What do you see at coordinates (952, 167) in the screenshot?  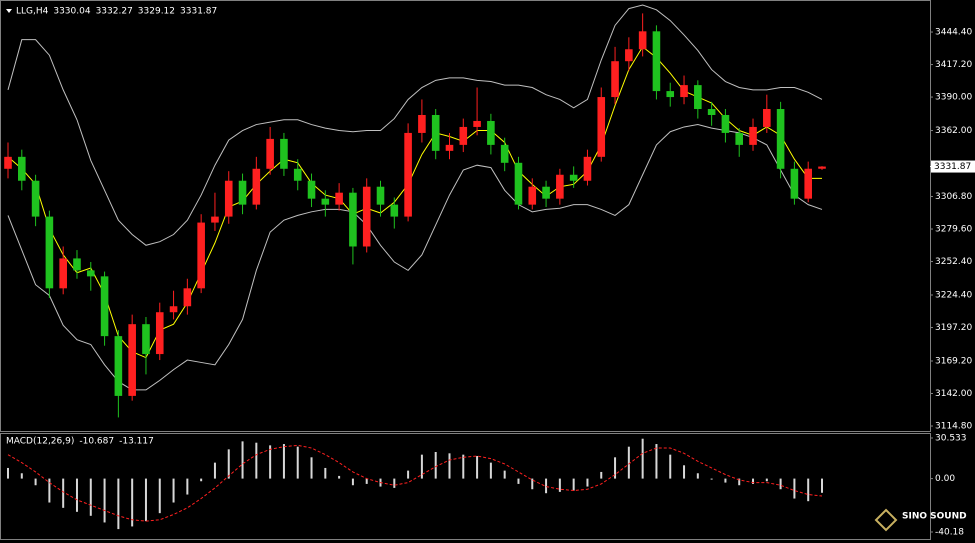 I see `price-label: 3331.87` at bounding box center [952, 167].